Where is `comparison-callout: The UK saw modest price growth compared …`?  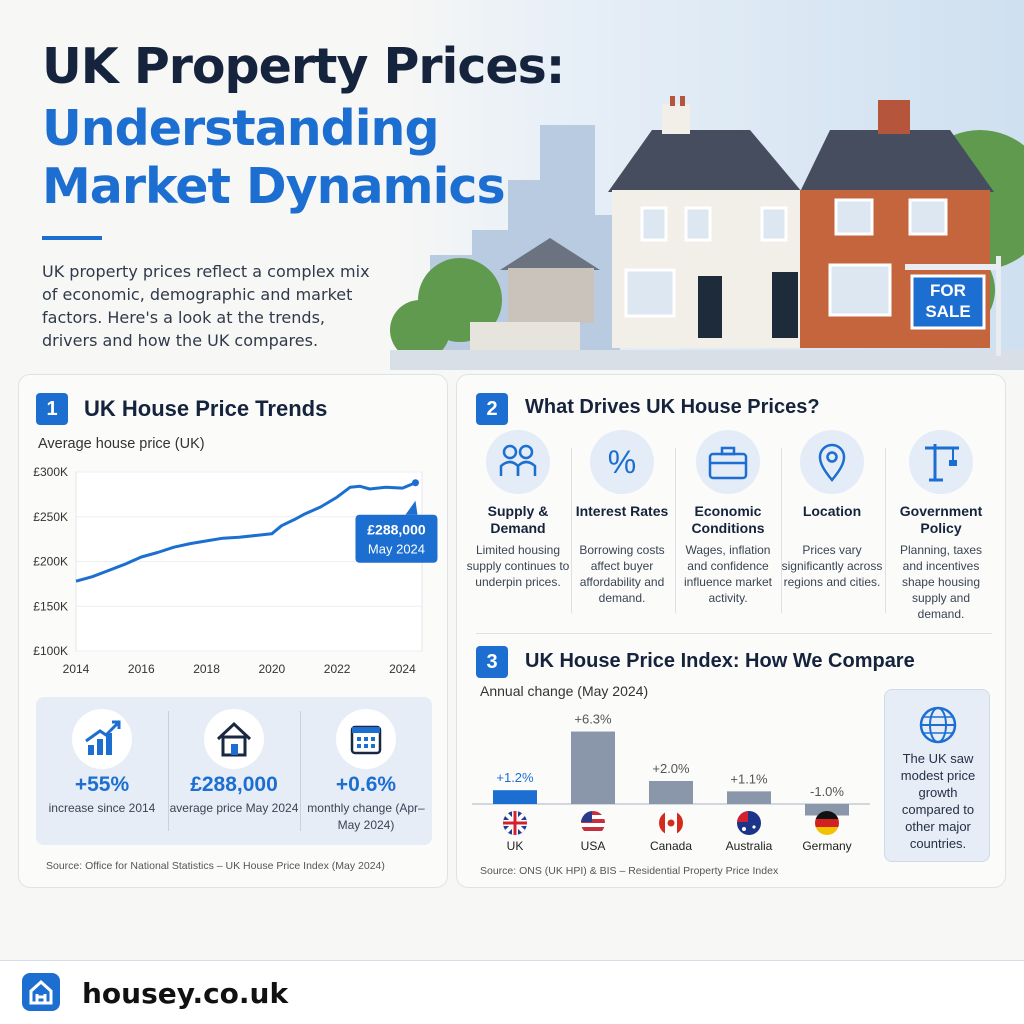 comparison-callout: The UK saw modest price growth compared … is located at coordinates (937, 775).